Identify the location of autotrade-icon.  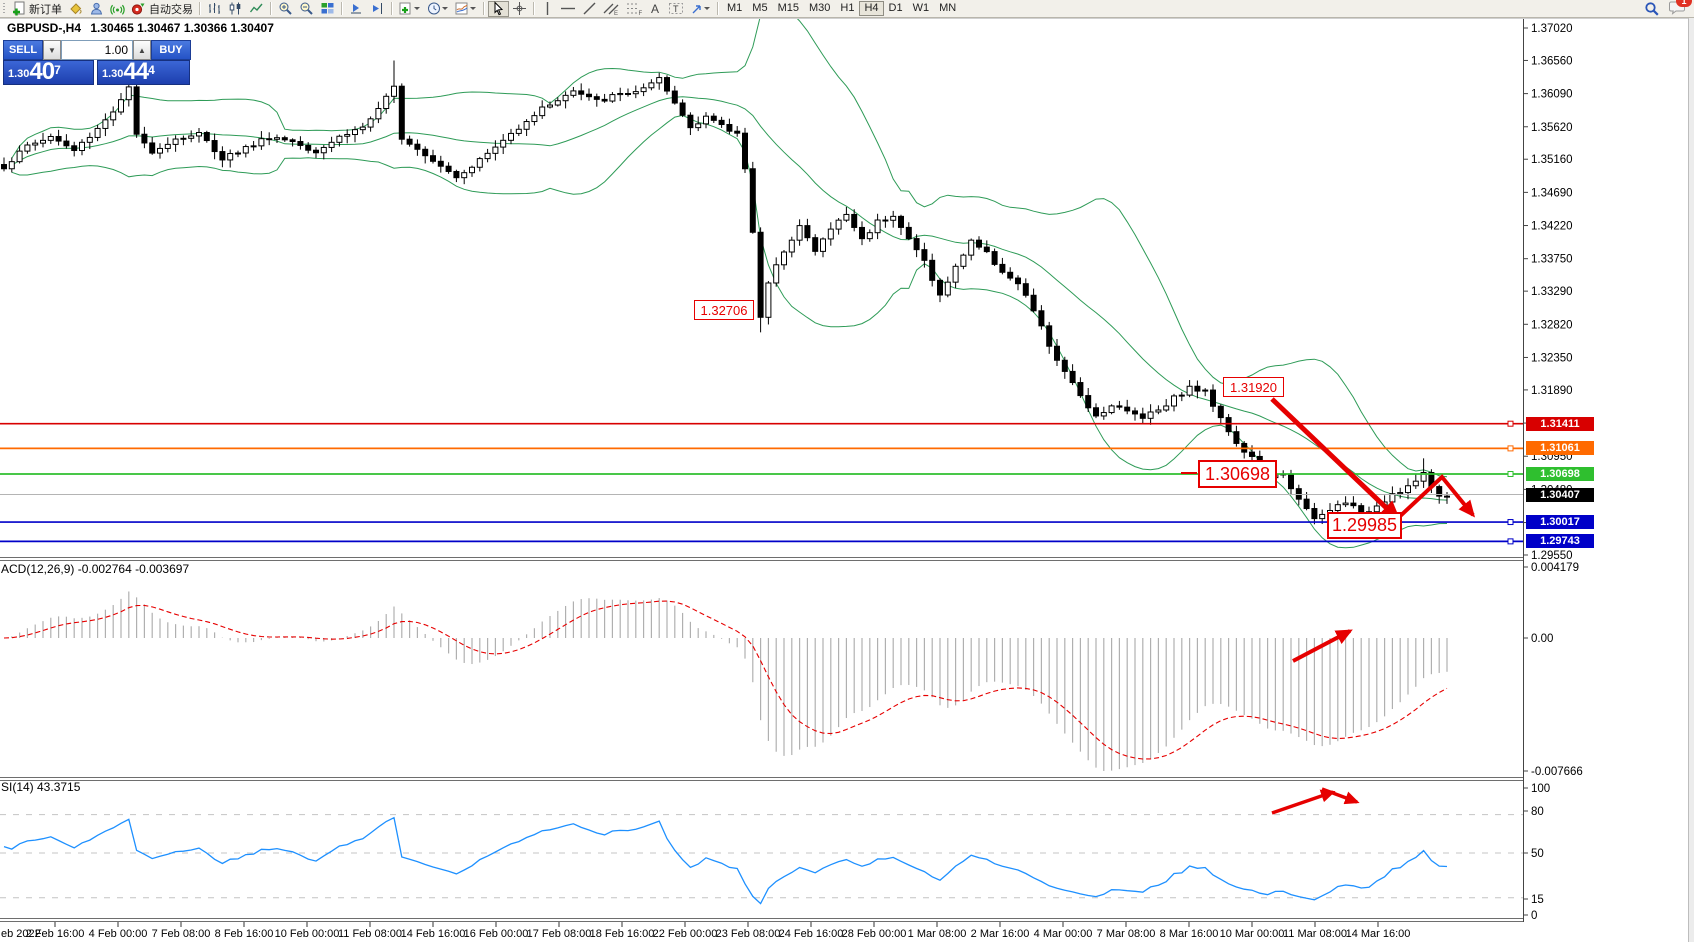
(138, 8).